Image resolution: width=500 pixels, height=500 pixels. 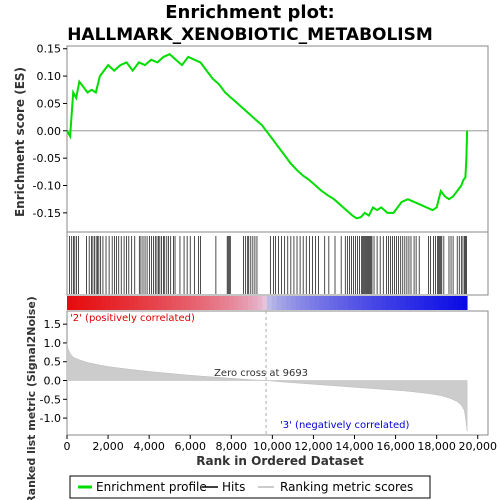 What do you see at coordinates (280, 461) in the screenshot?
I see `x-axis-label: Rank in Ordered Dataset` at bounding box center [280, 461].